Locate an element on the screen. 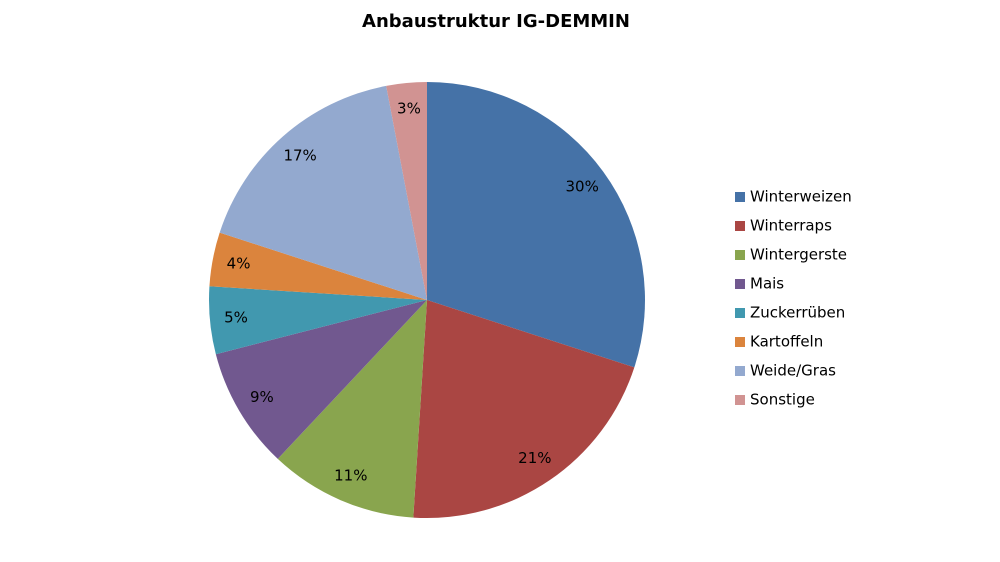 This screenshot has height=562, width=1000. chart-title: Anbaustruktur IG-DEMMIN is located at coordinates (496, 21).